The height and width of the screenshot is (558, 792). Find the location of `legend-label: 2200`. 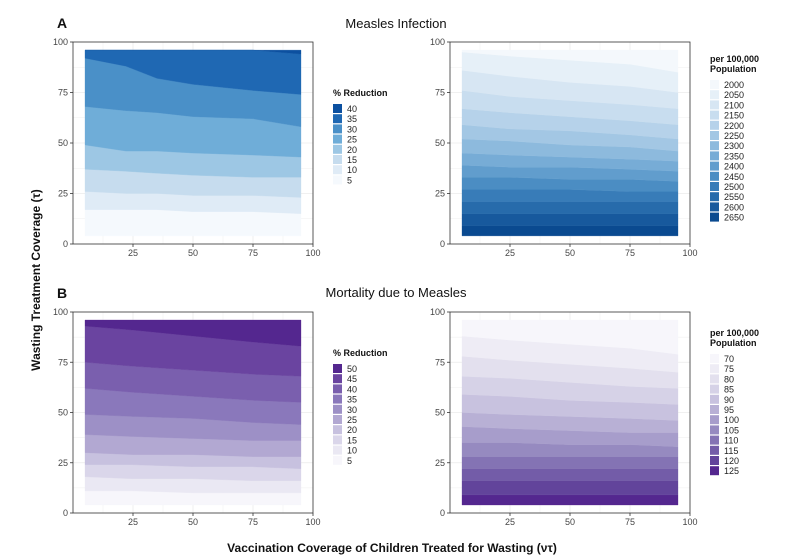

legend-label: 2200 is located at coordinates (734, 126).